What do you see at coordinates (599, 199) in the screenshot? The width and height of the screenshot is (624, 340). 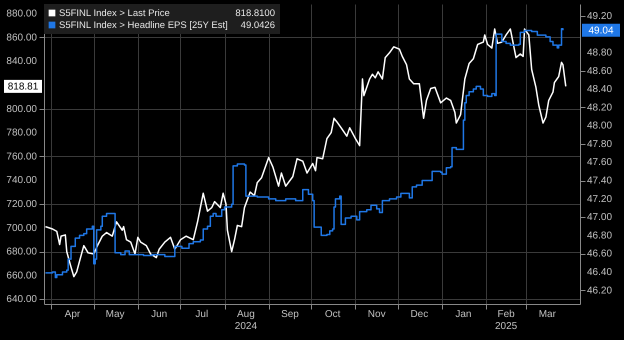 I see `y2-tick-label: 47.20` at bounding box center [599, 199].